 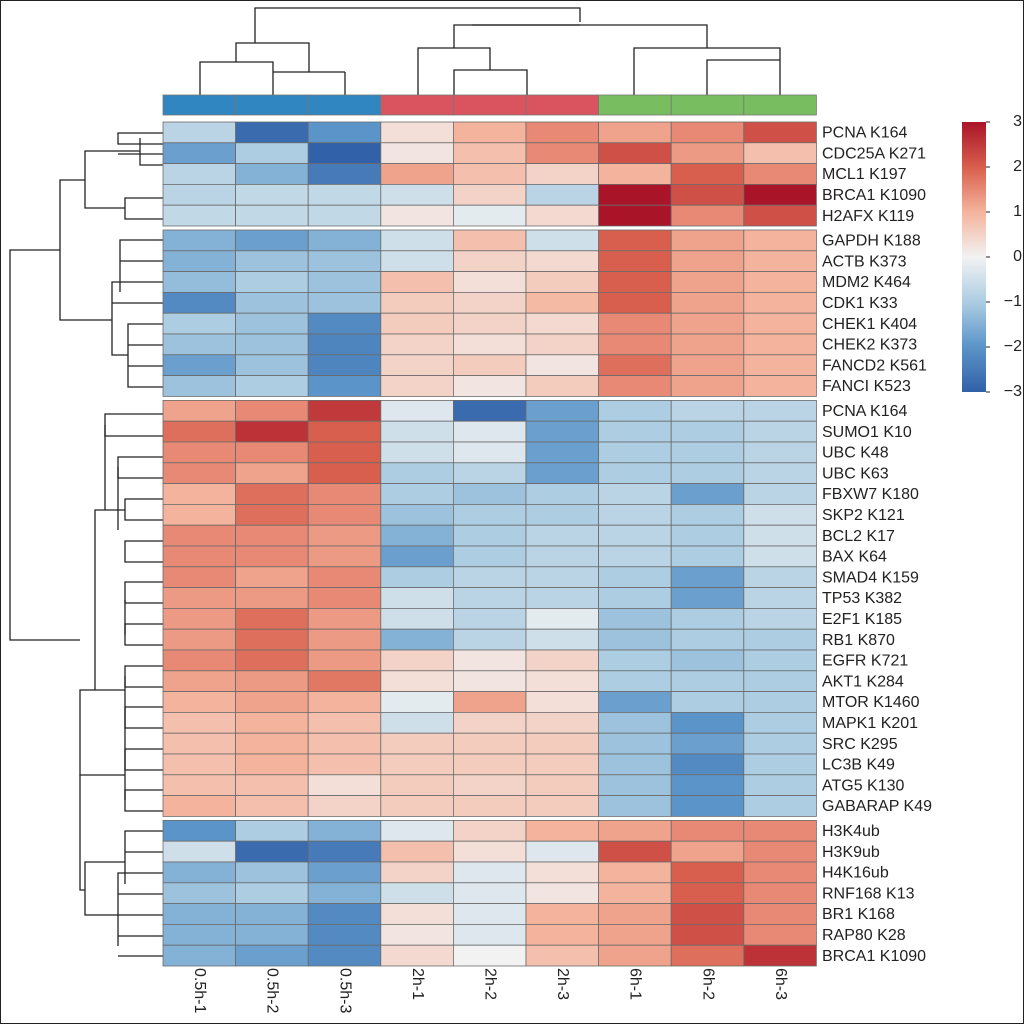 What do you see at coordinates (562, 984) in the screenshot?
I see `column-label: 2h-3` at bounding box center [562, 984].